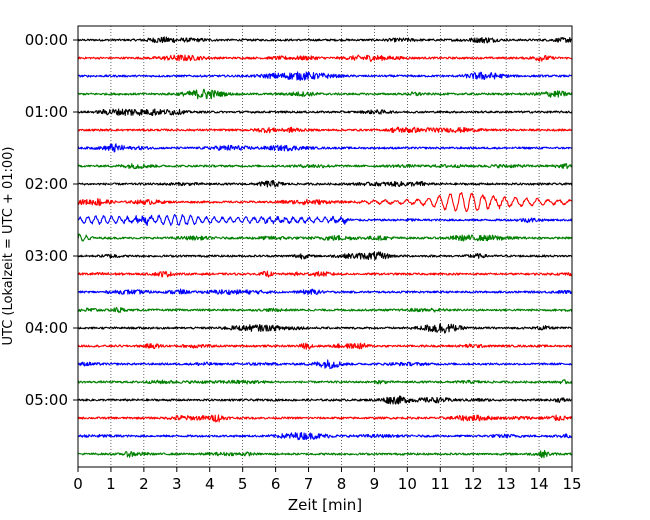 The width and height of the screenshot is (650, 520). What do you see at coordinates (243, 484) in the screenshot?
I see `x-tick-label-5: 5` at bounding box center [243, 484].